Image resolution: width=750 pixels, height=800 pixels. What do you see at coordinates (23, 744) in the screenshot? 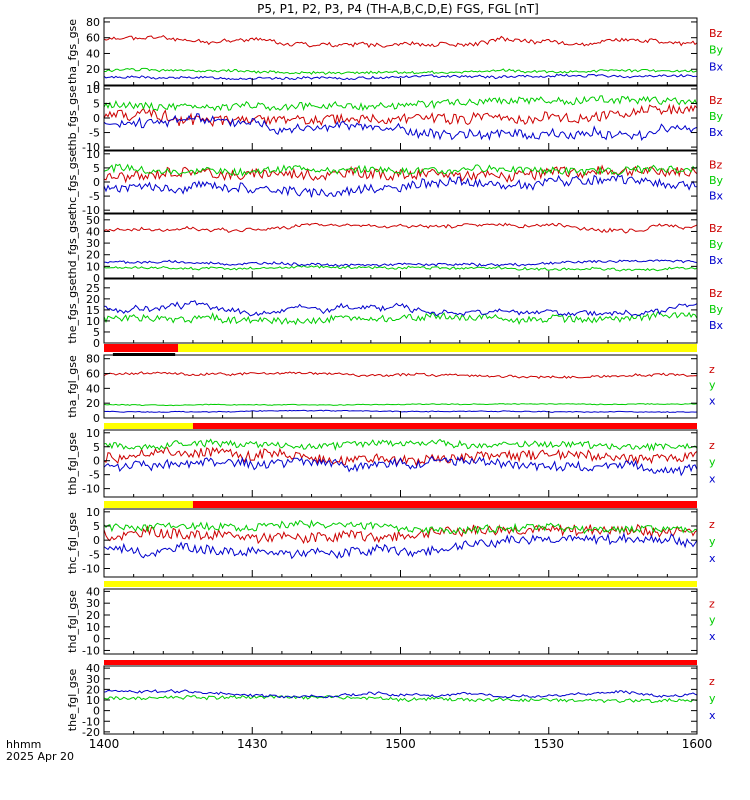
I see `footer-hhmm: hhmm` at bounding box center [23, 744].